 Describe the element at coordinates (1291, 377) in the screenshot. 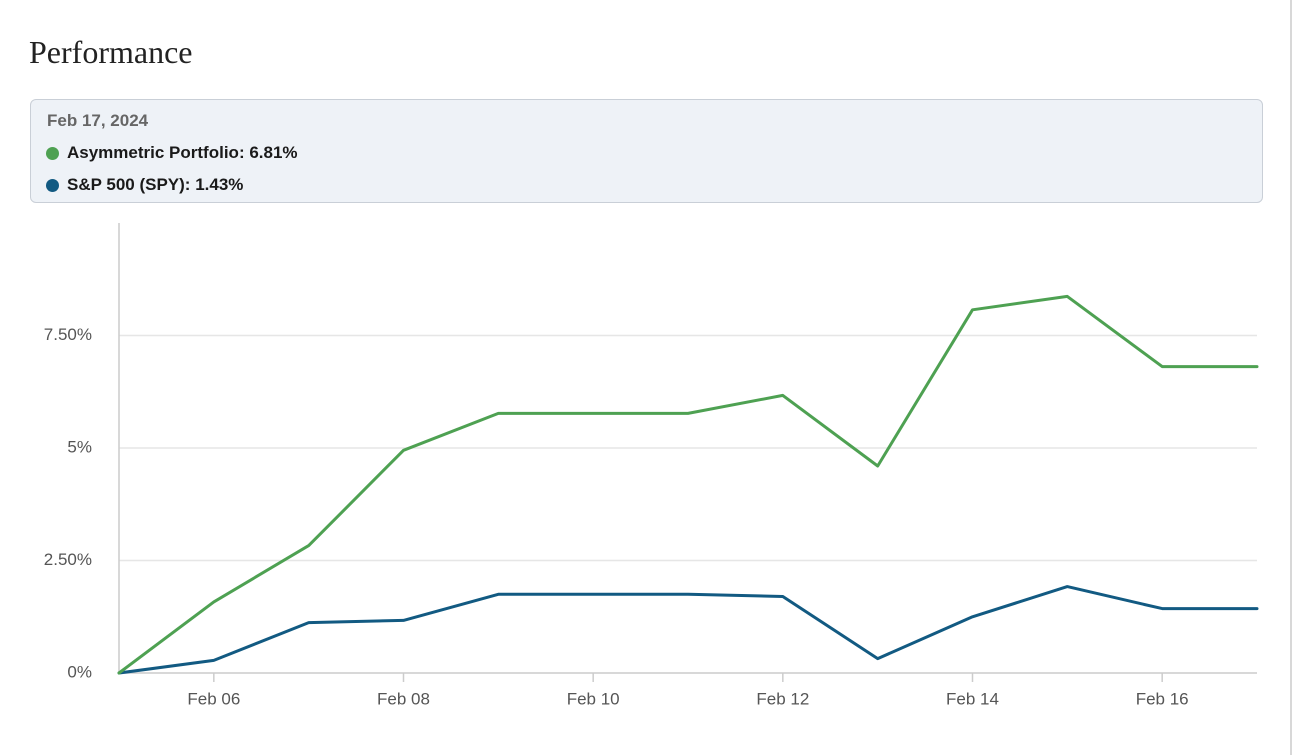

I see `right-border` at that location.